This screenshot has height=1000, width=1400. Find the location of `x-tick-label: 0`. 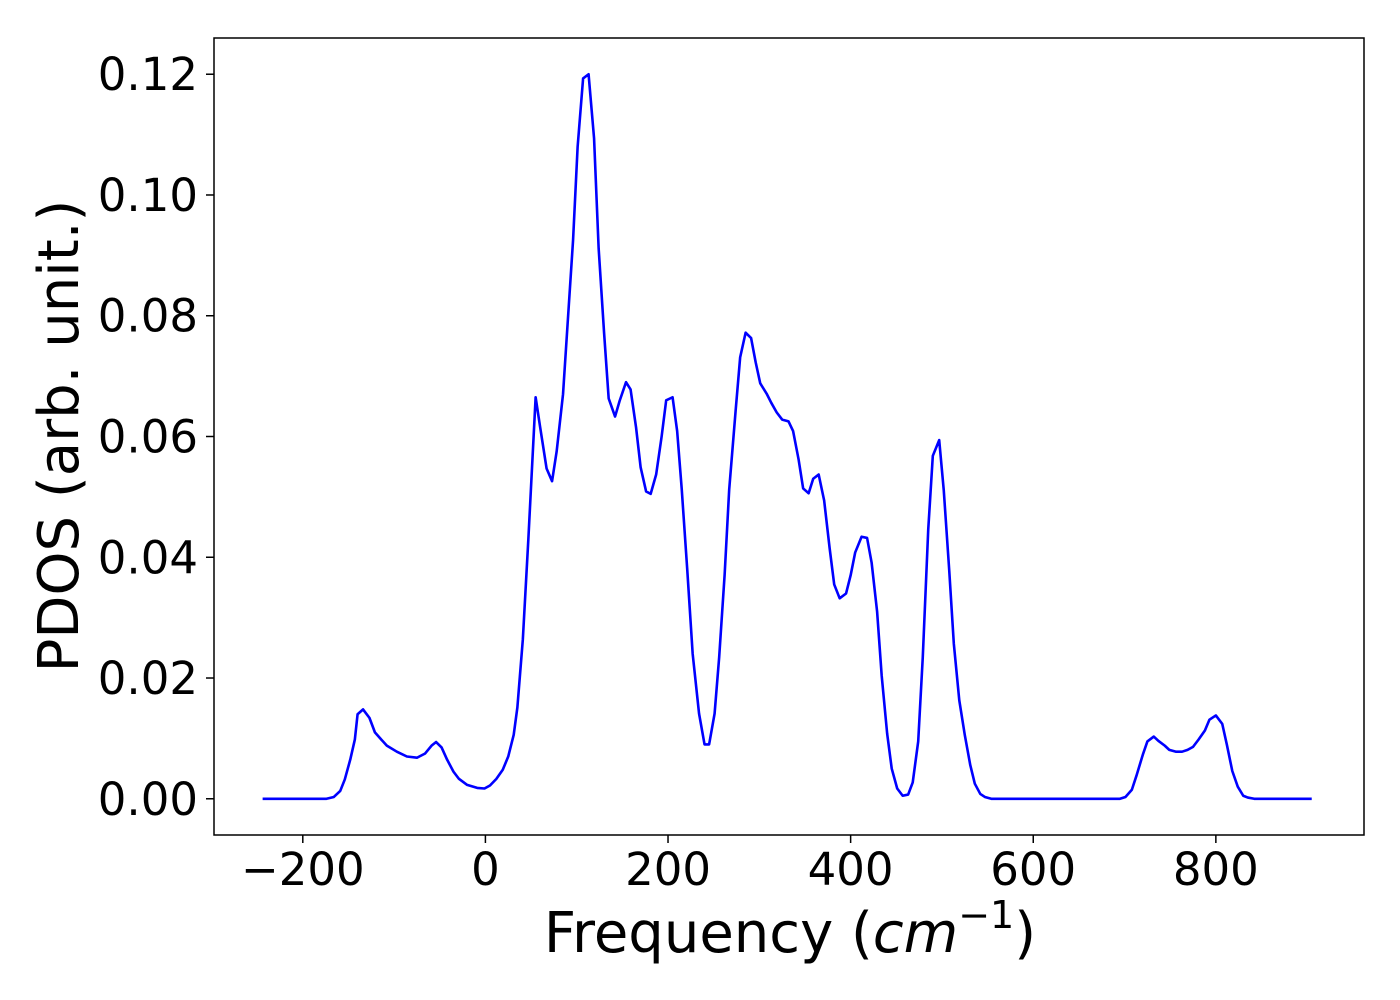

x-tick-label: 0 is located at coordinates (485, 869).